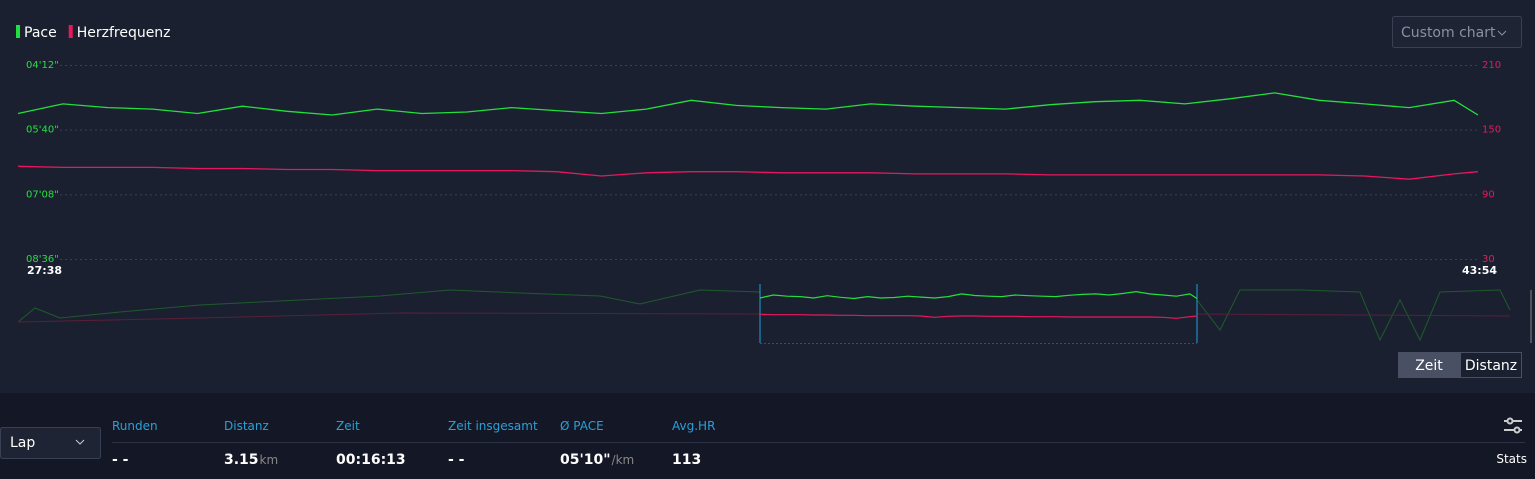  Describe the element at coordinates (1491, 65) in the screenshot. I see `y2-tick-label: 210` at that location.